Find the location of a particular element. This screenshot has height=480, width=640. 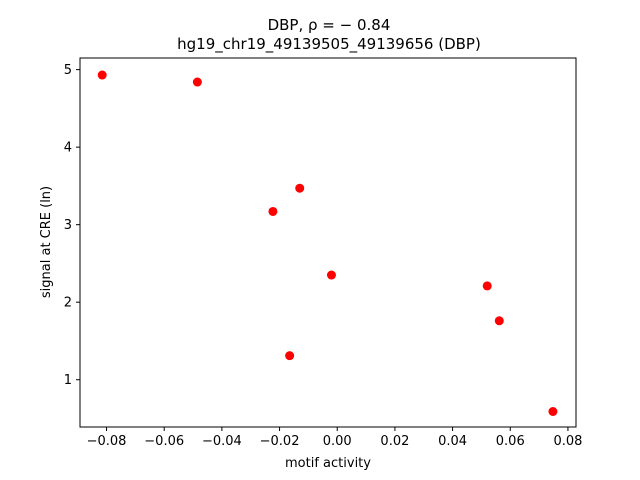

x-tick-label: −0.06 is located at coordinates (164, 441).